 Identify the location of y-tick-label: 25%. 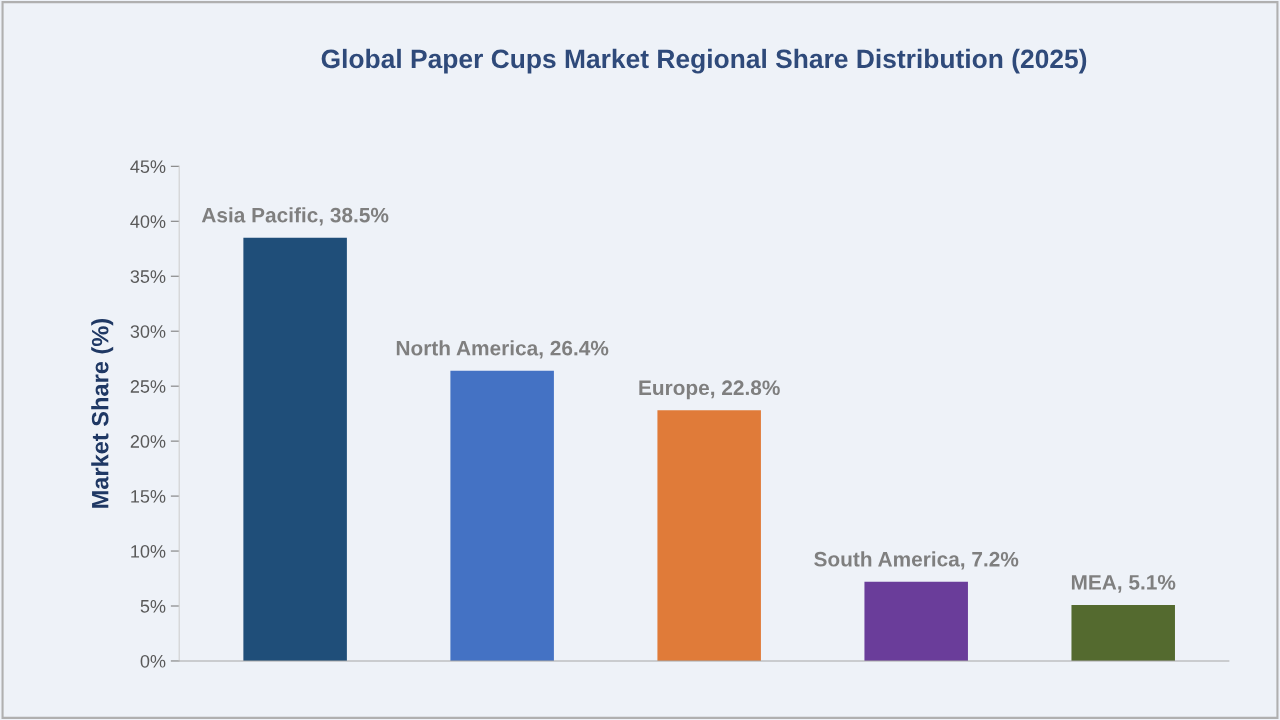
(148, 386).